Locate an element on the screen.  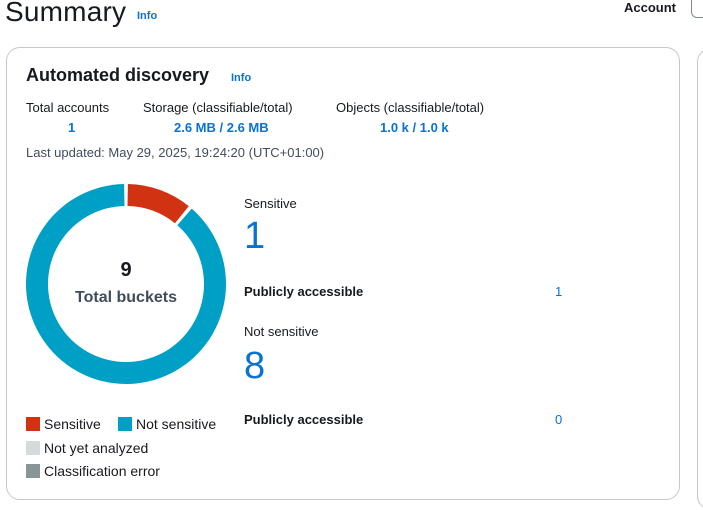
donut-slice-sensitive is located at coordinates (158, 204).